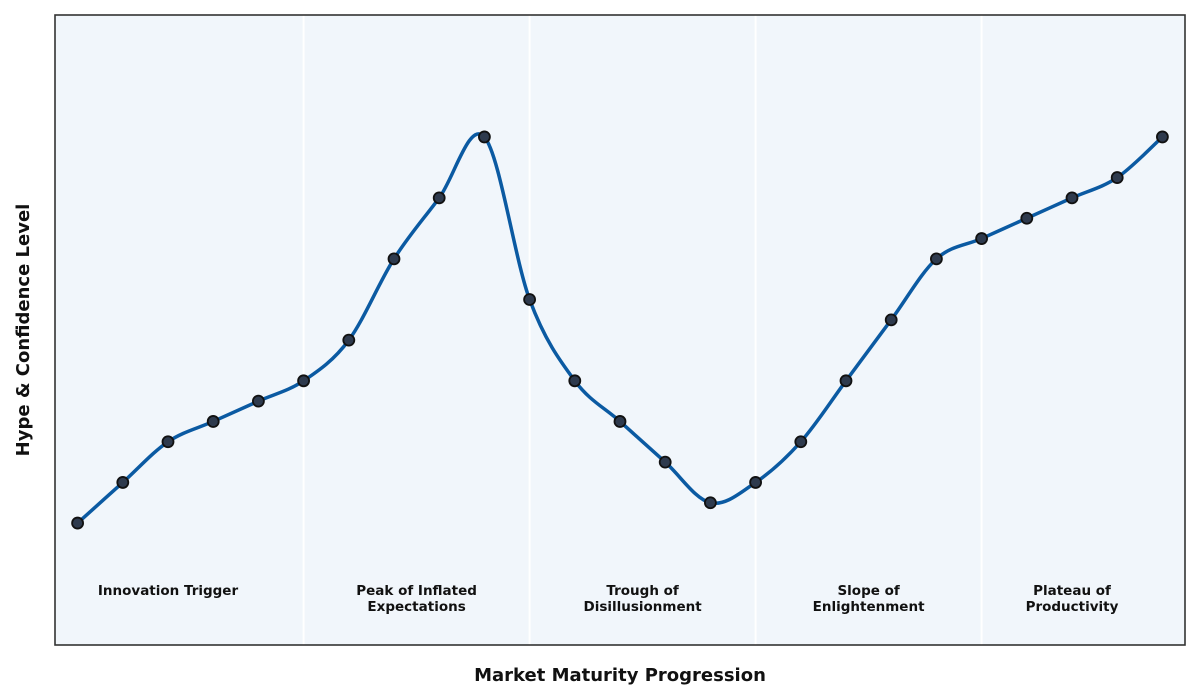 This screenshot has height=700, width=1200. I want to click on phase-label: Trough of Disillusionment, so click(642, 599).